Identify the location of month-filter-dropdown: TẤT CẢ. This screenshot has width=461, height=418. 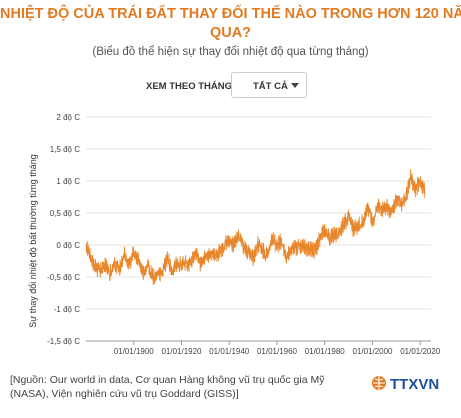
(269, 85).